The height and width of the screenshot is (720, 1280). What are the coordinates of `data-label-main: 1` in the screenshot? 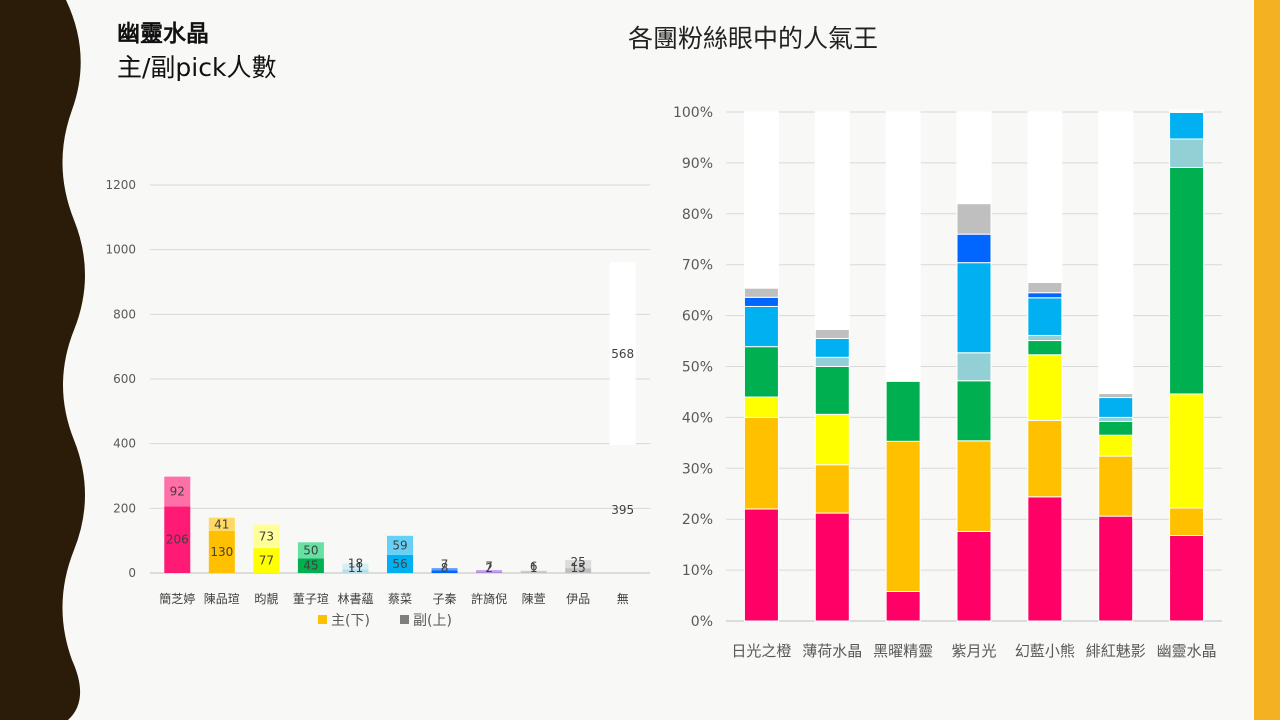 It's located at (534, 568).